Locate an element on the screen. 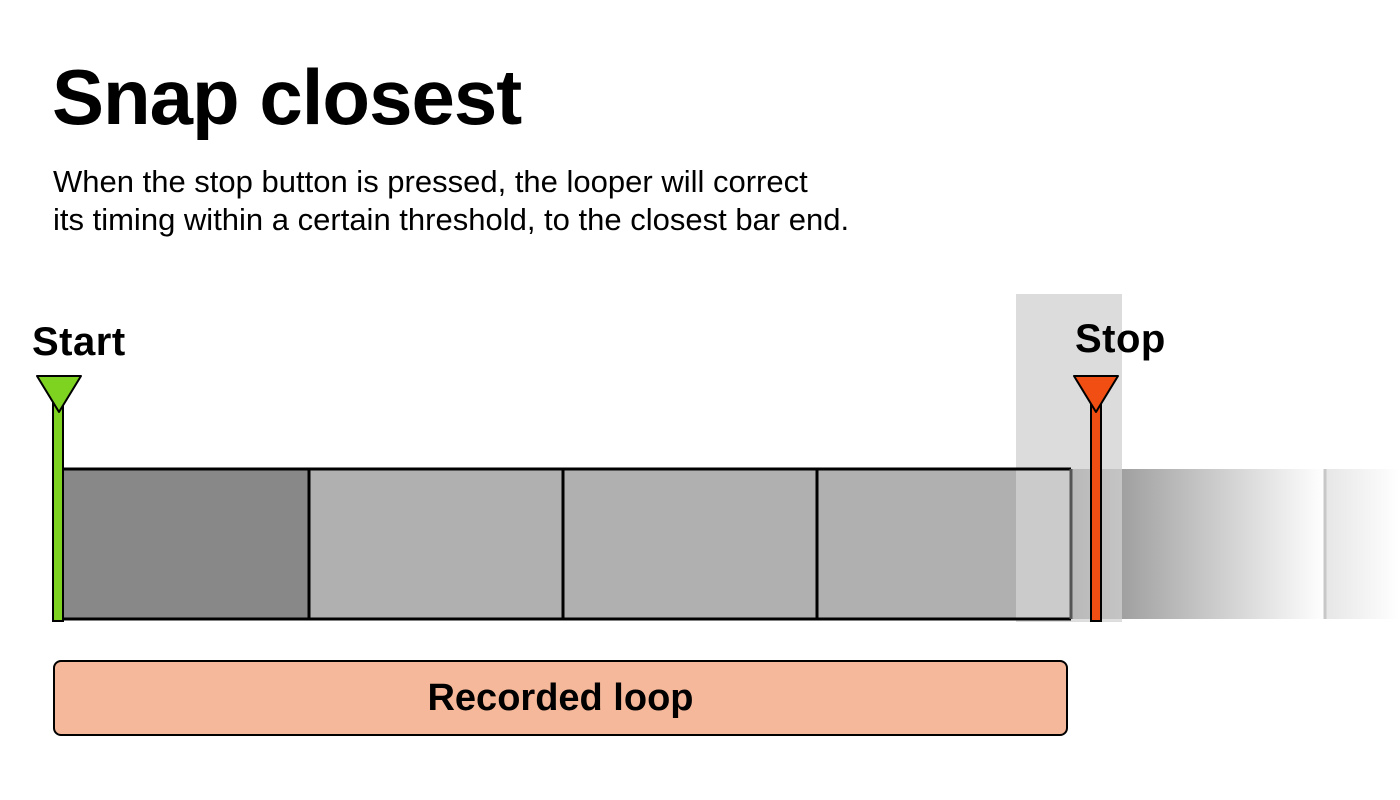 This screenshot has width=1400, height=800. start-marker-line is located at coordinates (58, 510).